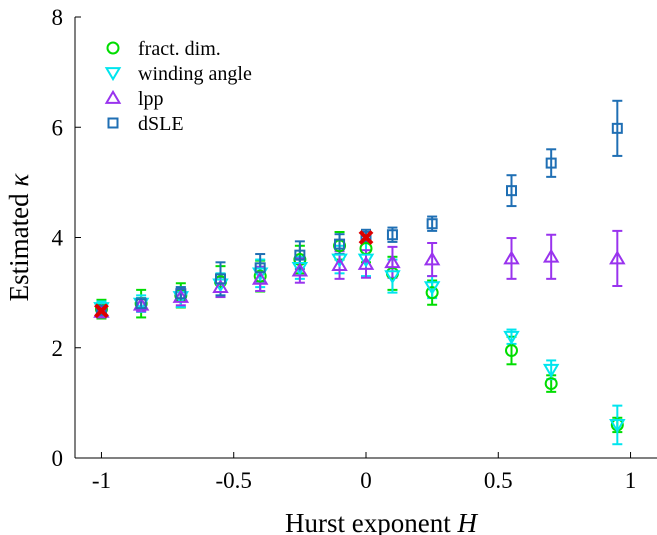  Describe the element at coordinates (179, 49) in the screenshot. I see `legend-label-fract-dim-: fract. dim.` at that location.